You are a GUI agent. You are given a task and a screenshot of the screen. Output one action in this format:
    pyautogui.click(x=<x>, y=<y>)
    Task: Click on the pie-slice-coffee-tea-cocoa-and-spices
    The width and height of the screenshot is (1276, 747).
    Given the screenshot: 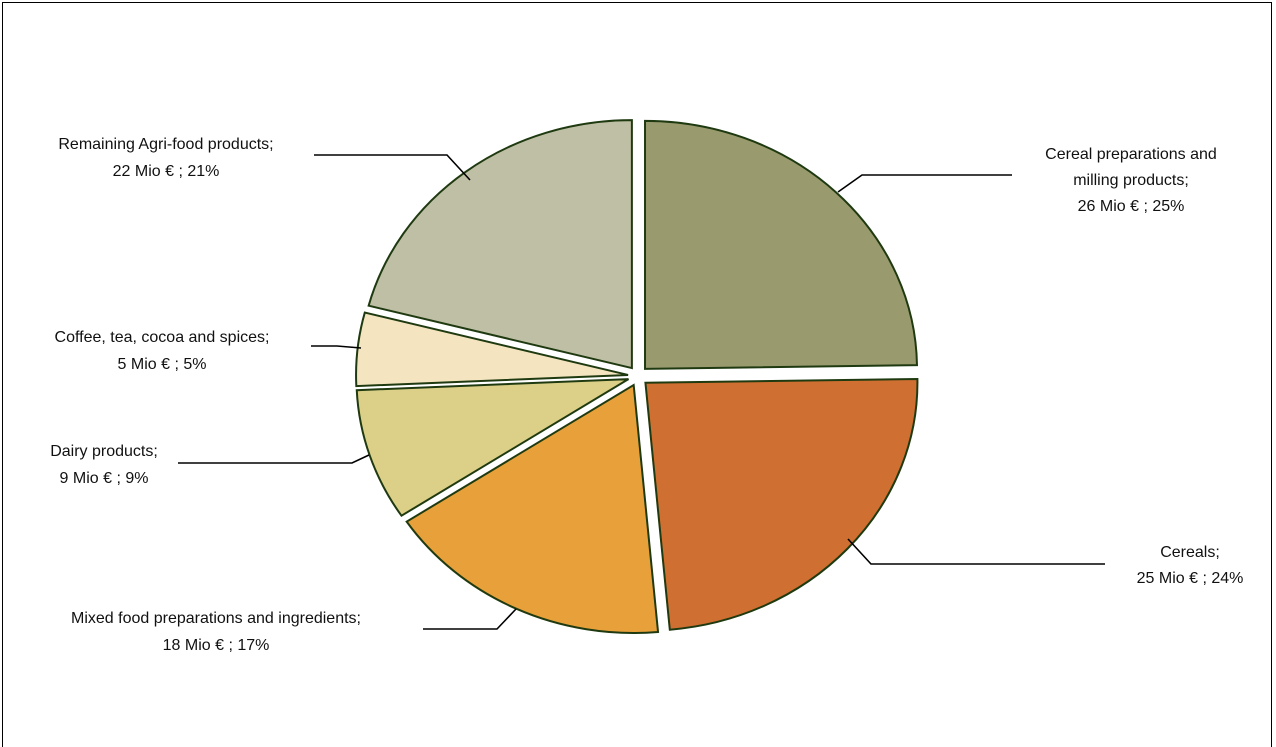 What is the action you would take?
    pyautogui.click(x=492, y=349)
    